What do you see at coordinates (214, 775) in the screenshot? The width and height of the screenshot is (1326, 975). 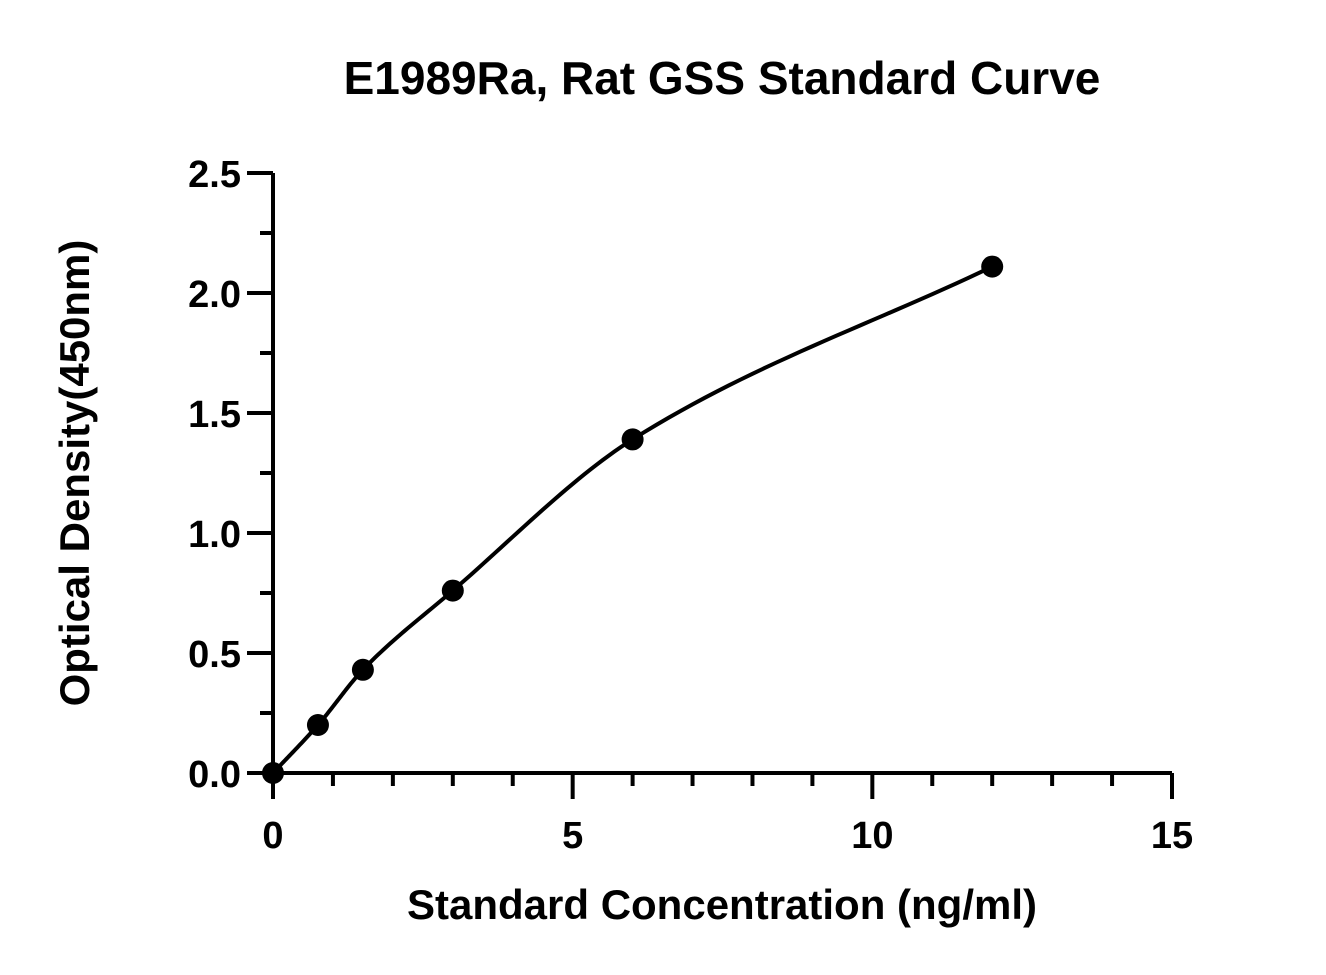 I see `y-tick-label-0: 0.0` at bounding box center [214, 775].